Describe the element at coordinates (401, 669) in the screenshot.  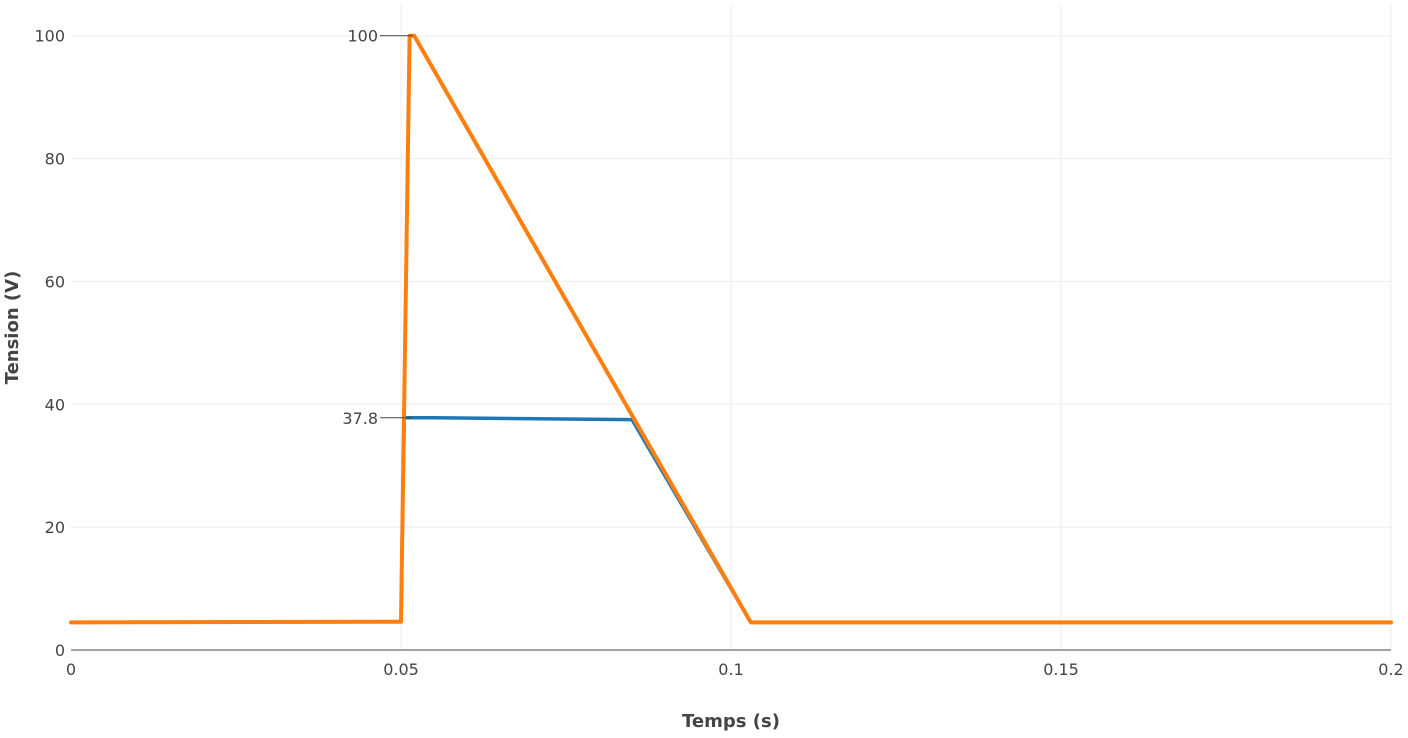
I see `x-tick-label: 0.05` at that location.